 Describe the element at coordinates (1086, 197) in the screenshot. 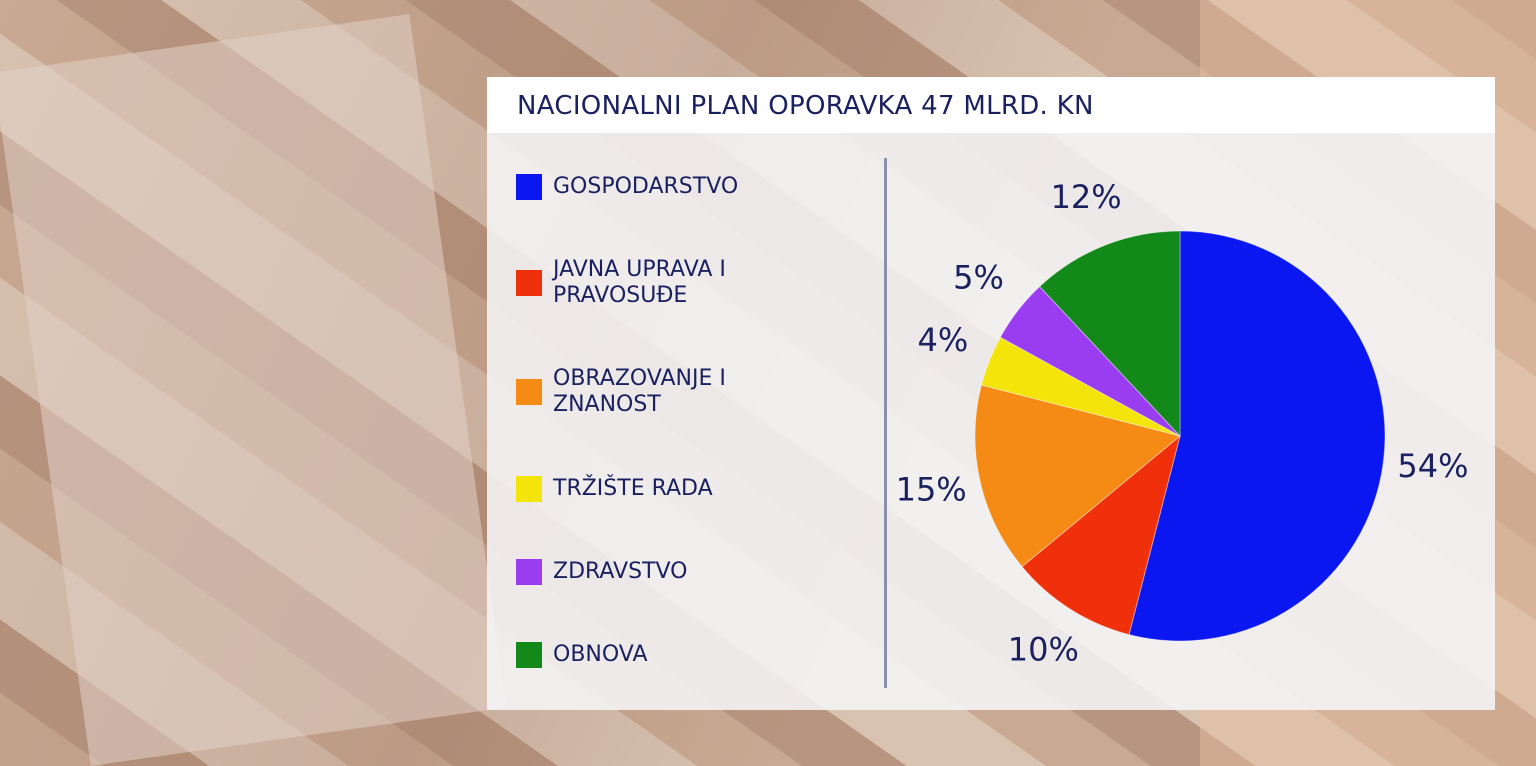

I see `value-label: 12%` at that location.